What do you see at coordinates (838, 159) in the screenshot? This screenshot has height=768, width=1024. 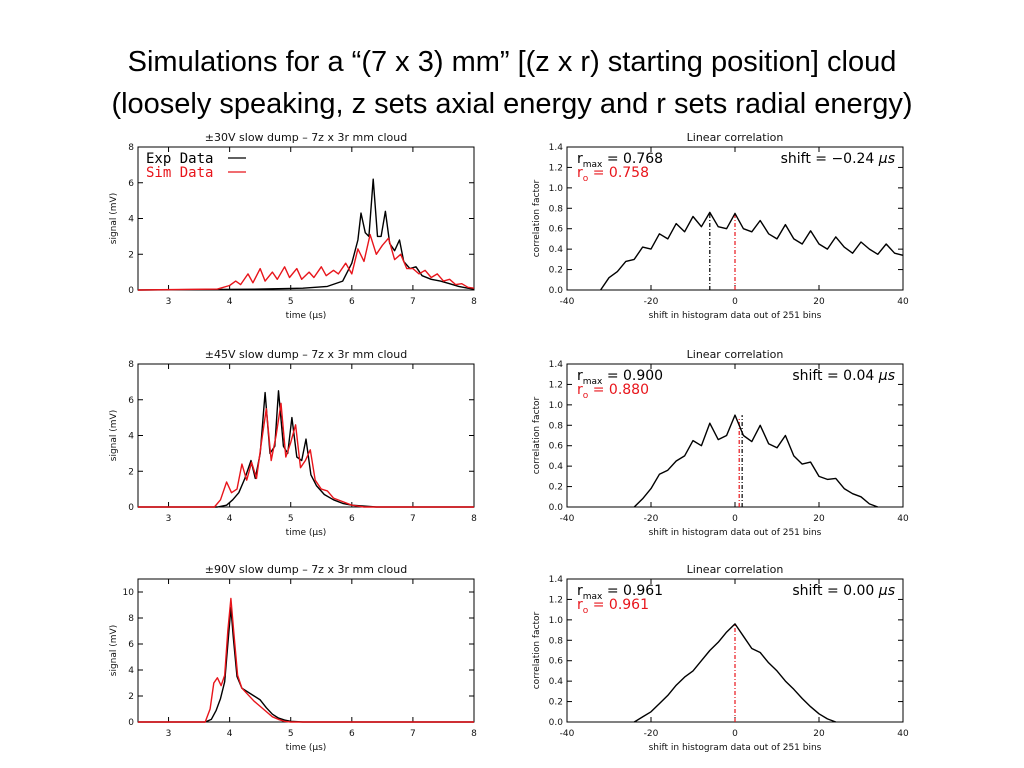 I see `shift-annotation: shift = −0.24 µs` at bounding box center [838, 159].